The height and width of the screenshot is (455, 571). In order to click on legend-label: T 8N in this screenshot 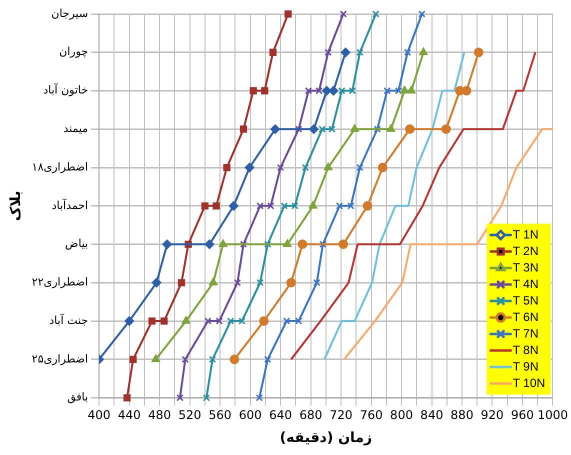, I will do `click(525, 349)`.